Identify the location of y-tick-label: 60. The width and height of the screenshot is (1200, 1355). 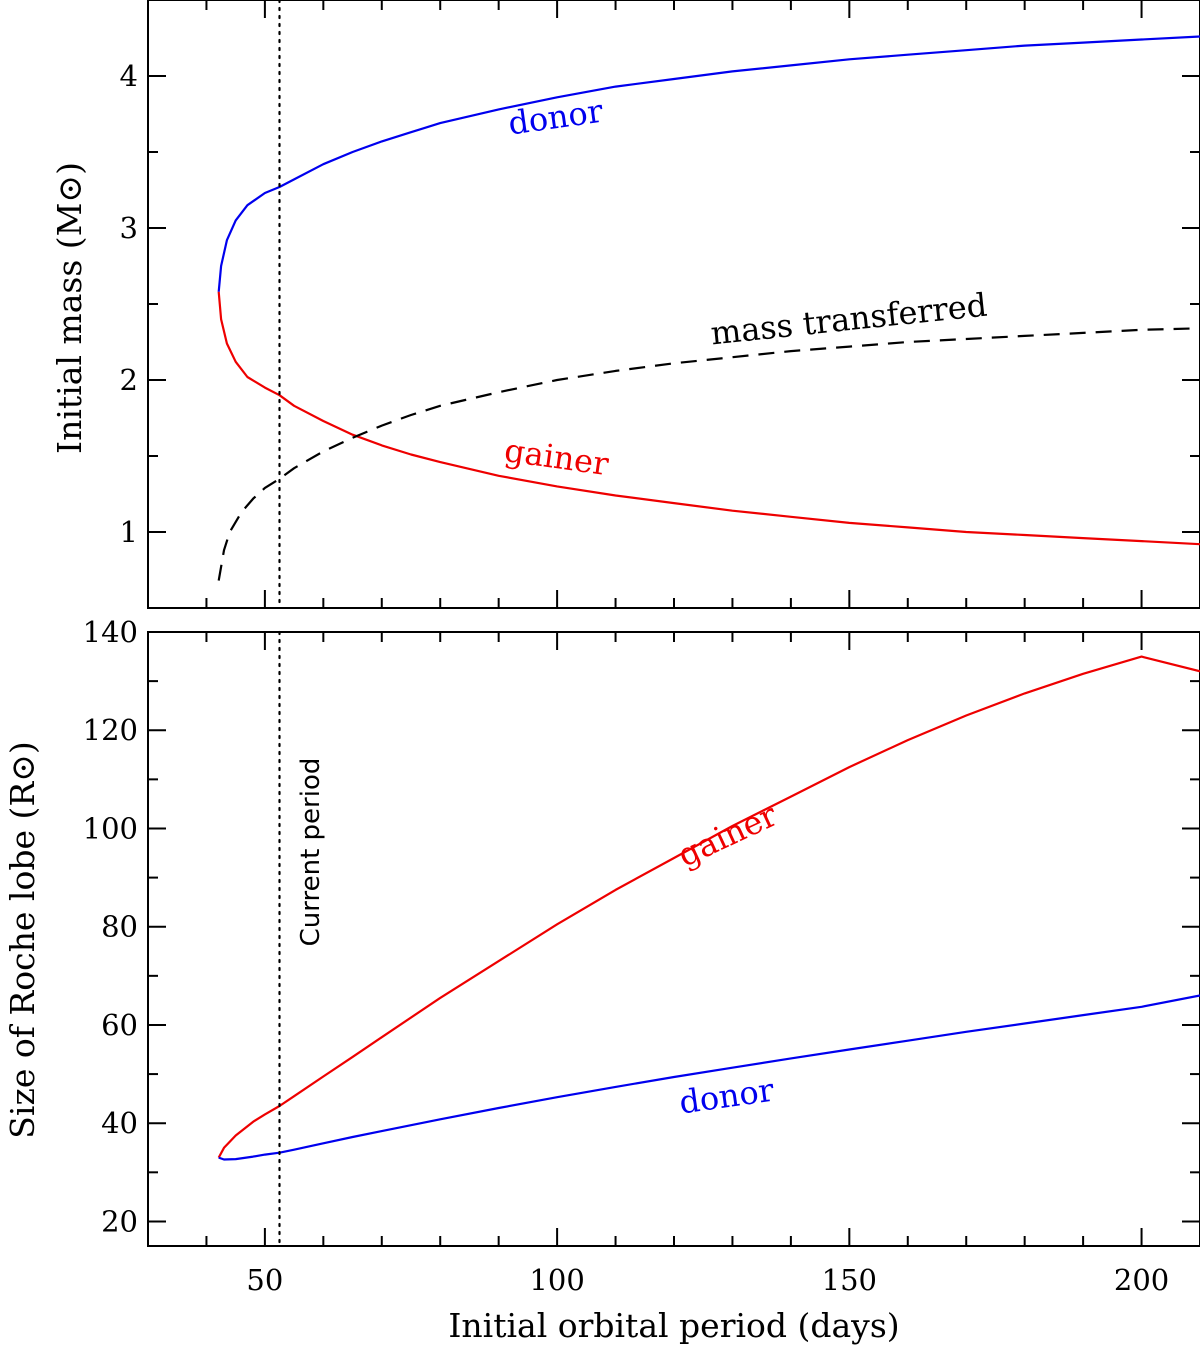
(119, 1025).